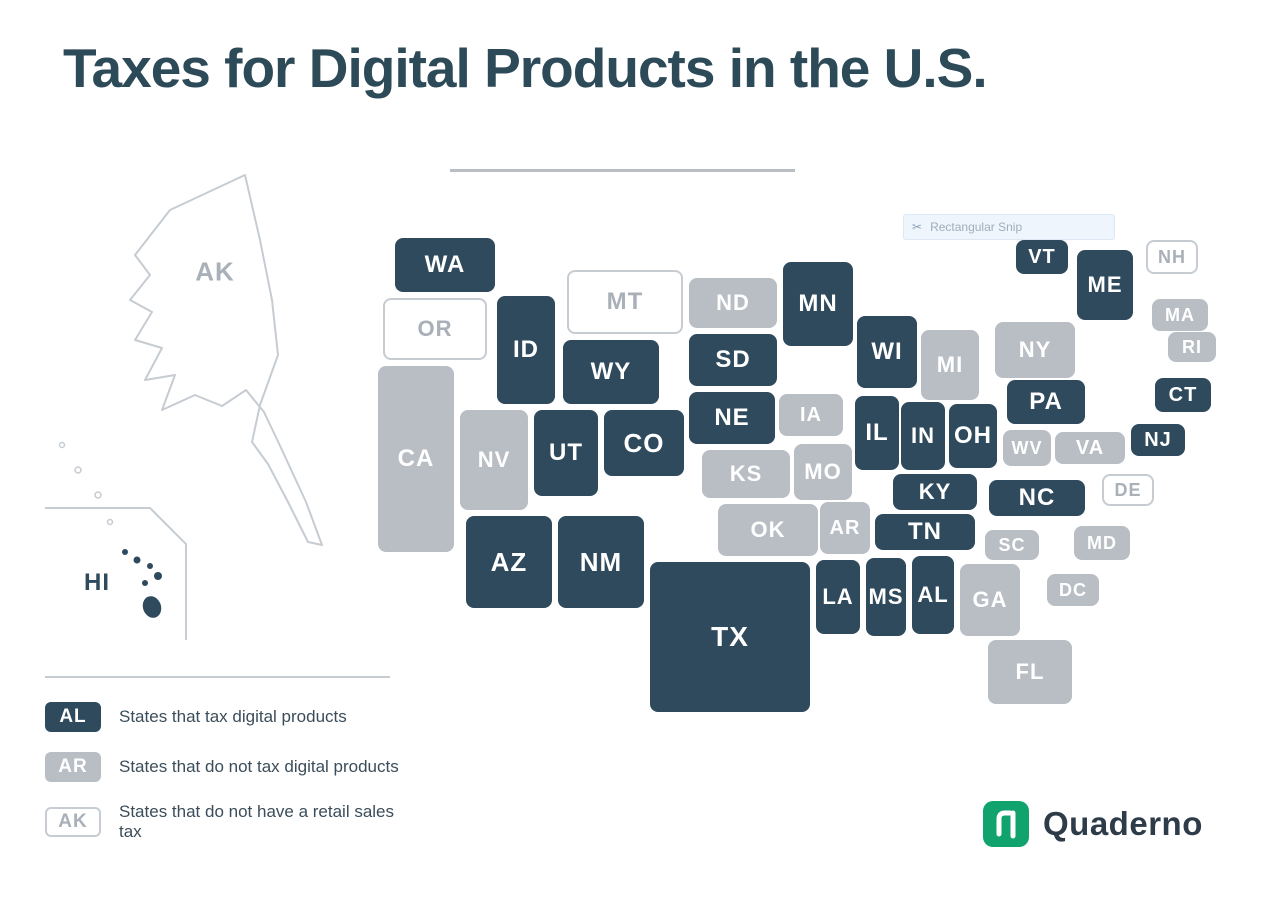  I want to click on title-divider, so click(622, 170).